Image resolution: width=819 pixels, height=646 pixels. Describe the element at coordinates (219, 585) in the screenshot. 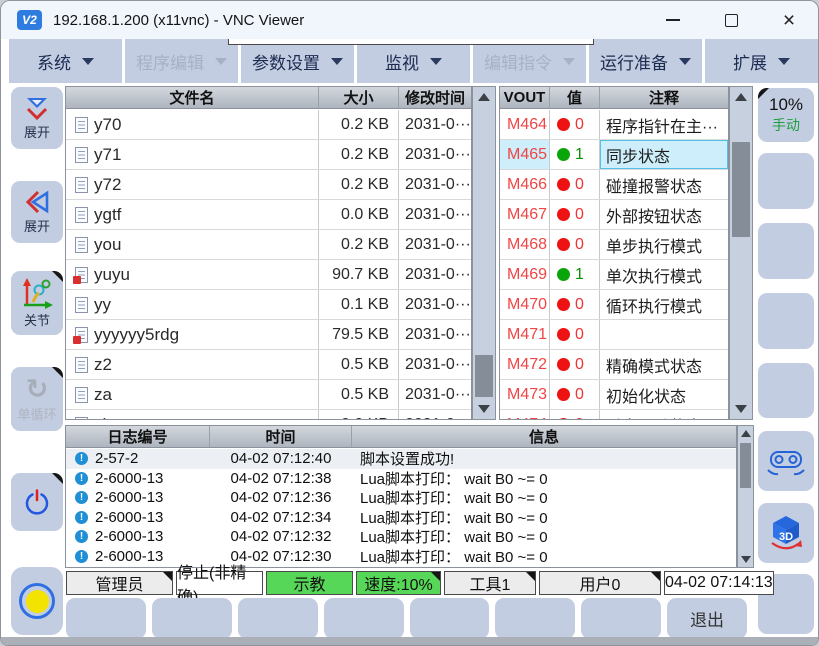

I see `status-item: 停止(非精确)` at that location.